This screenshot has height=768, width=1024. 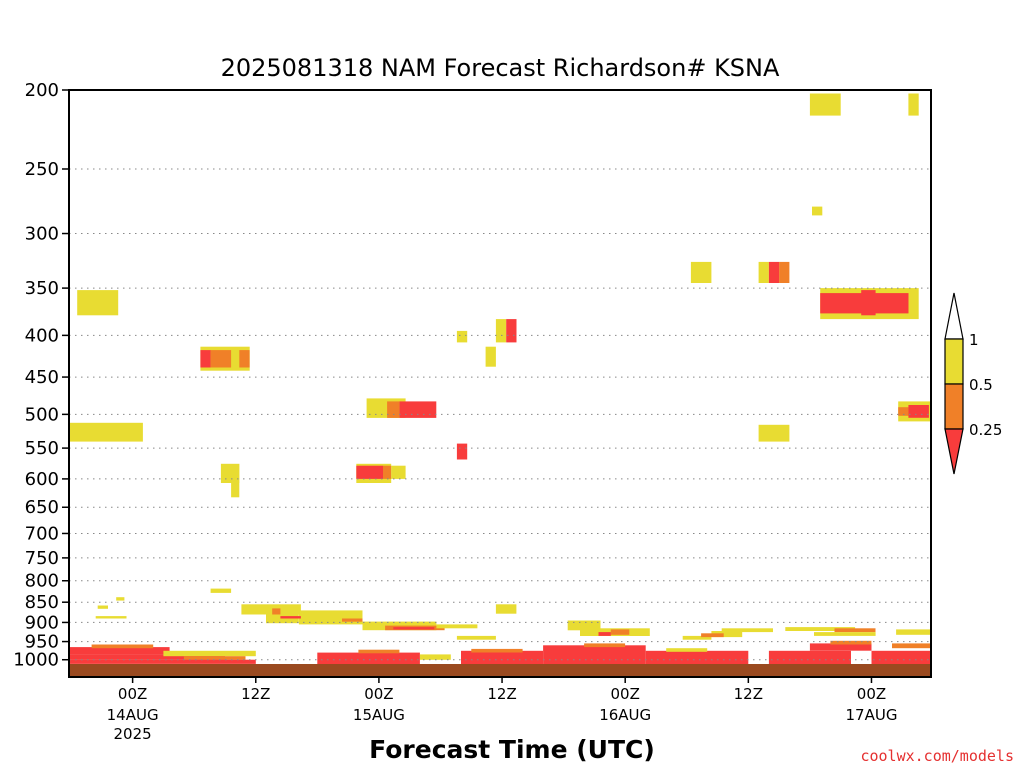 I want to click on ground-fill, so click(x=500, y=670).